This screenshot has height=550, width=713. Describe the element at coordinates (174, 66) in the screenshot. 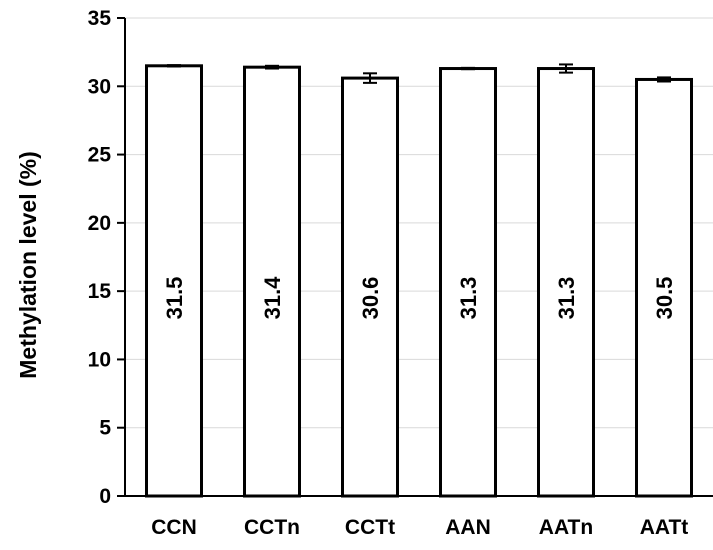

I see `error-bar-ccn` at that location.